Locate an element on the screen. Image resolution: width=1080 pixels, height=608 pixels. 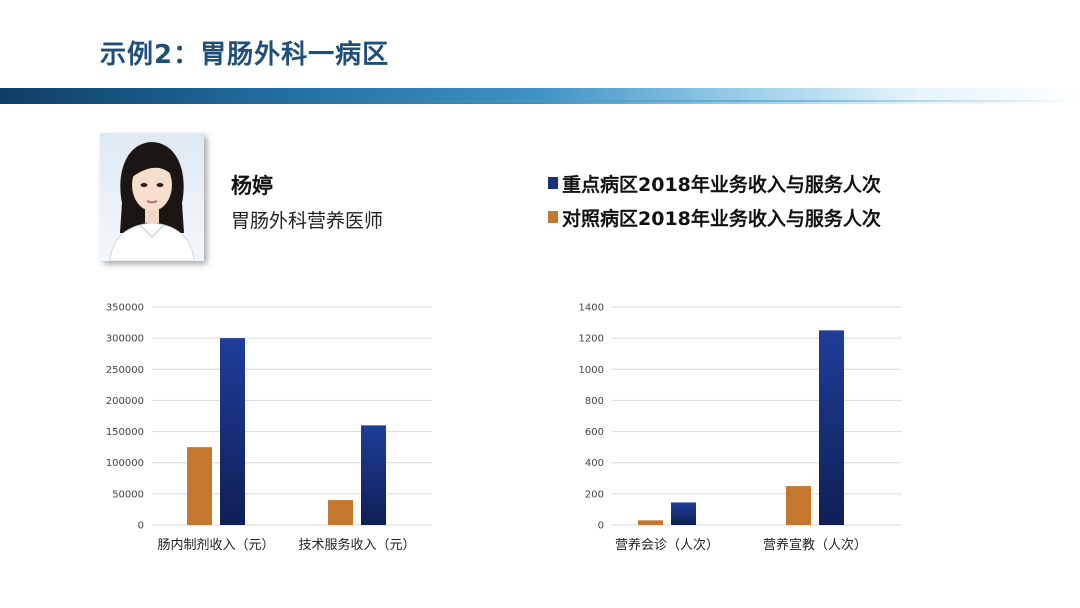
legend-swatch-key-ward is located at coordinates (553, 183).